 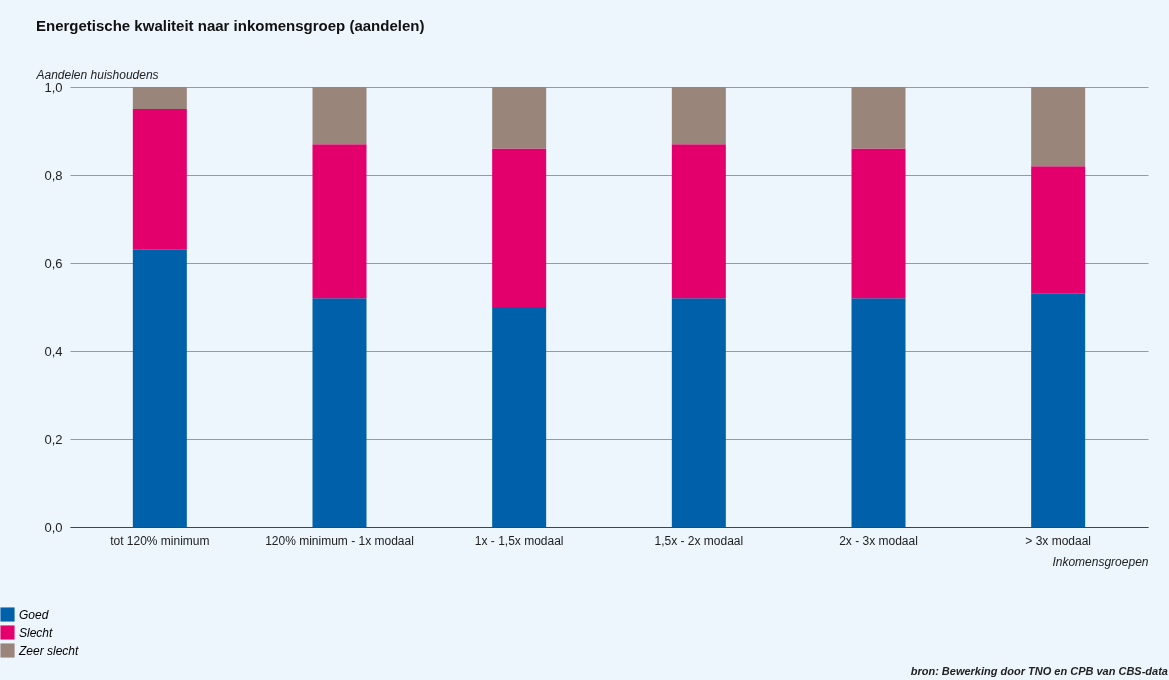 What do you see at coordinates (34, 614) in the screenshot?
I see `legend-label: Goed` at bounding box center [34, 614].